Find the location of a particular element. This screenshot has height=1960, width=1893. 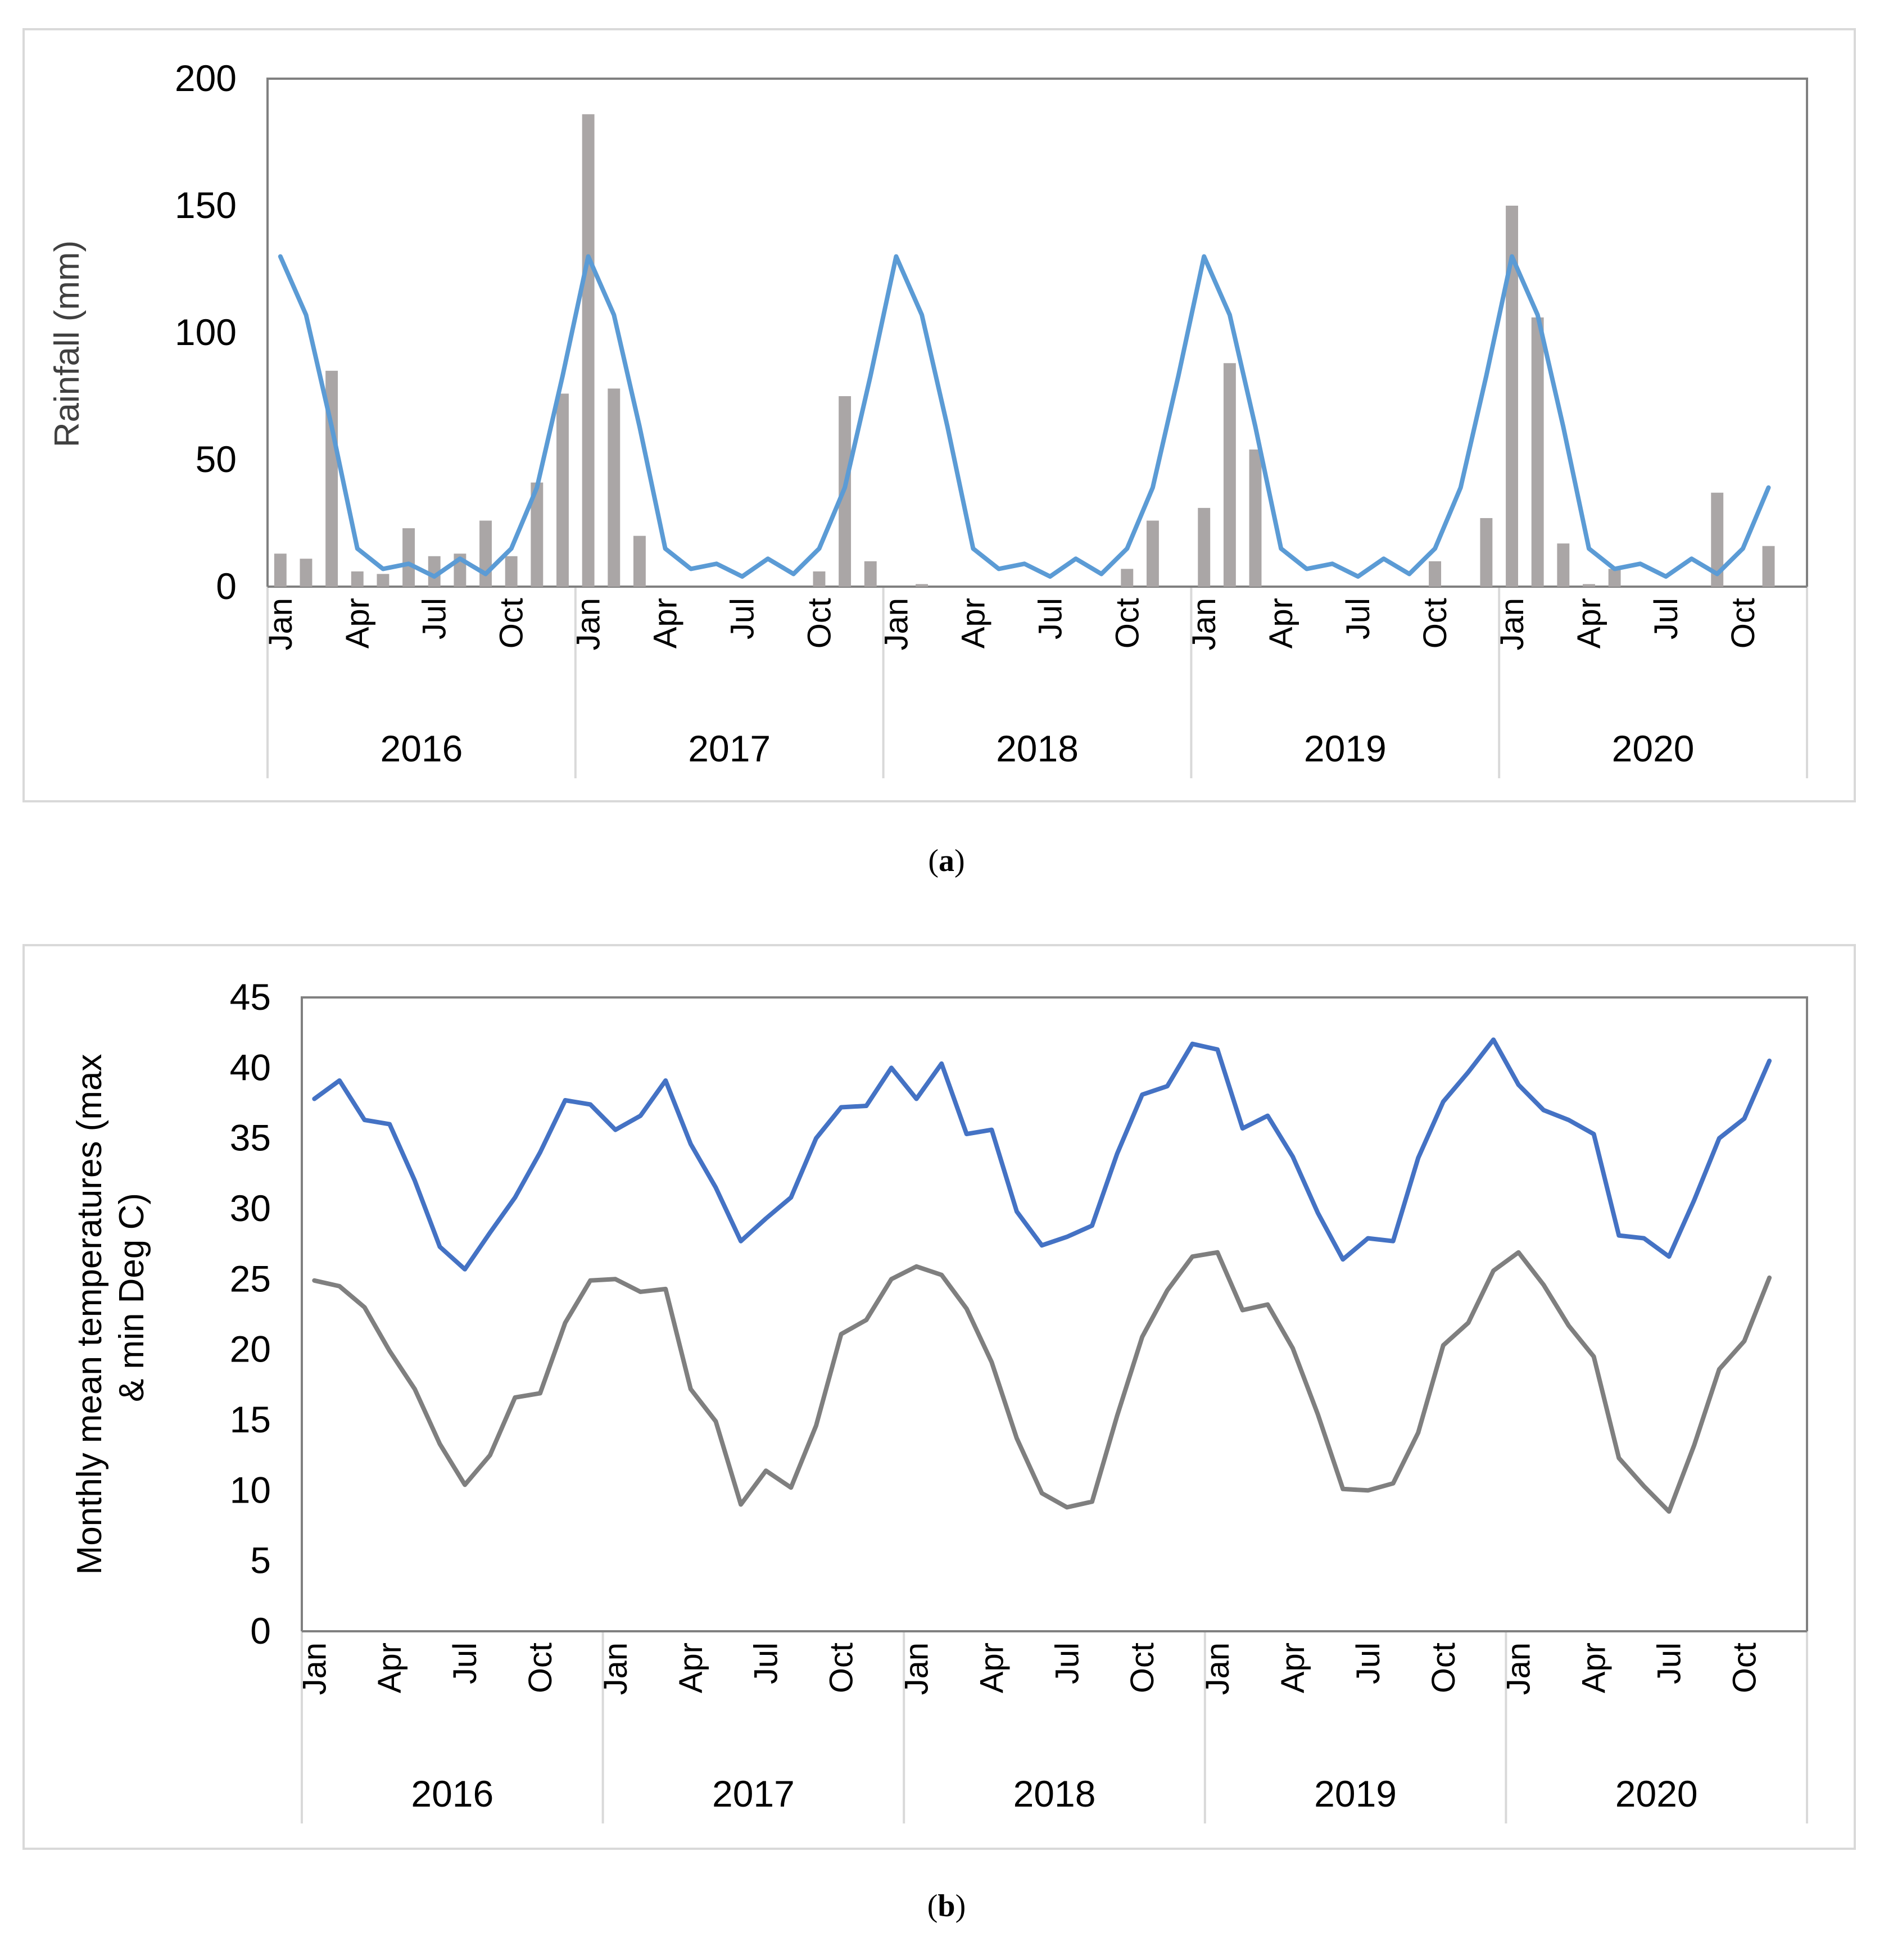

chart-a-year-label: 2018 is located at coordinates (1037, 748).